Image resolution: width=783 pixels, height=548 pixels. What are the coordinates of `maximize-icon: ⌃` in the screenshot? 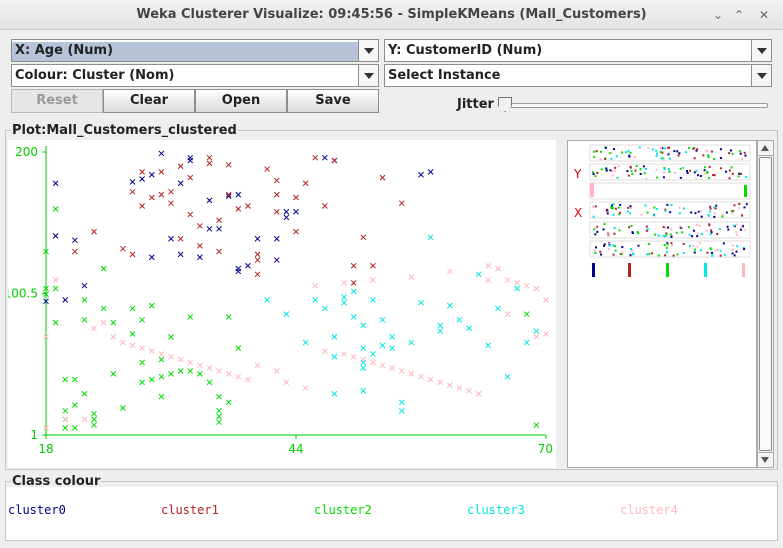 It's located at (739, 15).